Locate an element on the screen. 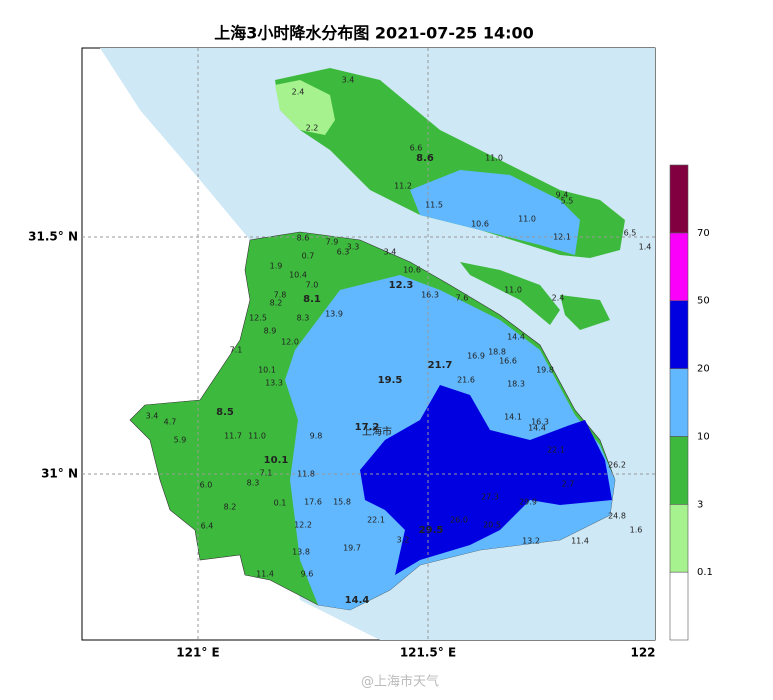 The height and width of the screenshot is (700, 773). station-value: 7.6 is located at coordinates (462, 298).